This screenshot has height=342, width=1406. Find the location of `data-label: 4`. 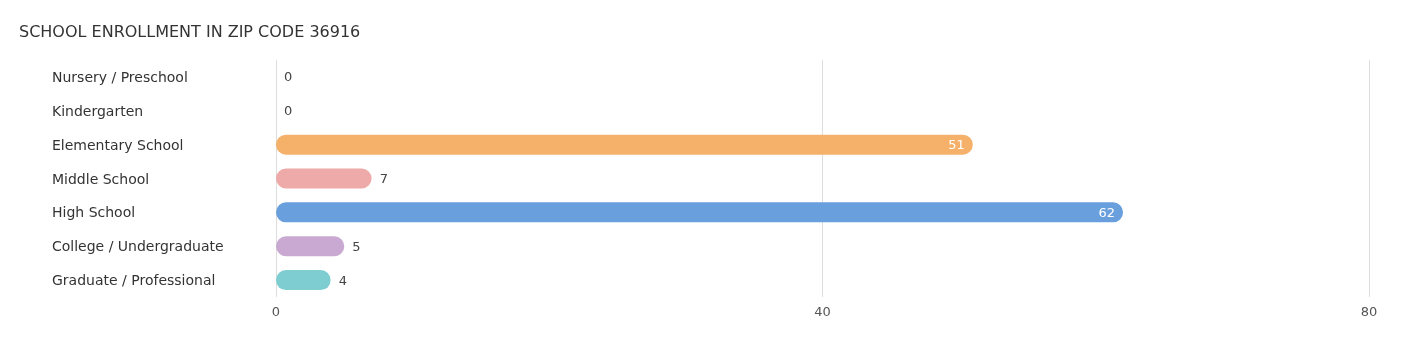

data-label: 4 is located at coordinates (342, 280).